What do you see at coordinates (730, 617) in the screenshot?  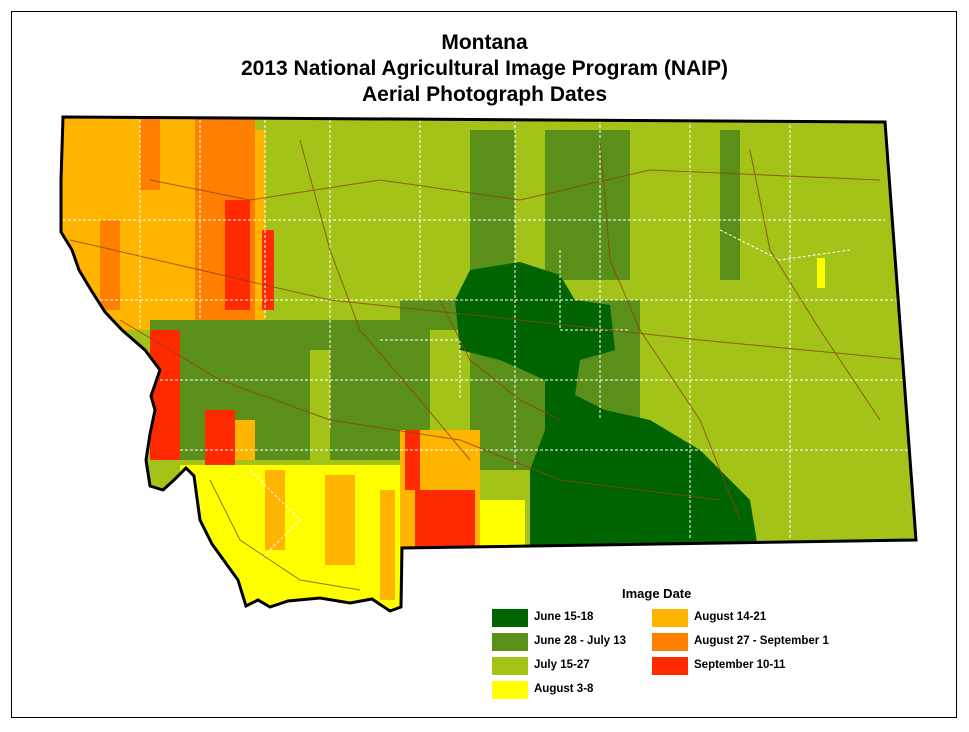 I see `legend-label: August 14-21` at bounding box center [730, 617].